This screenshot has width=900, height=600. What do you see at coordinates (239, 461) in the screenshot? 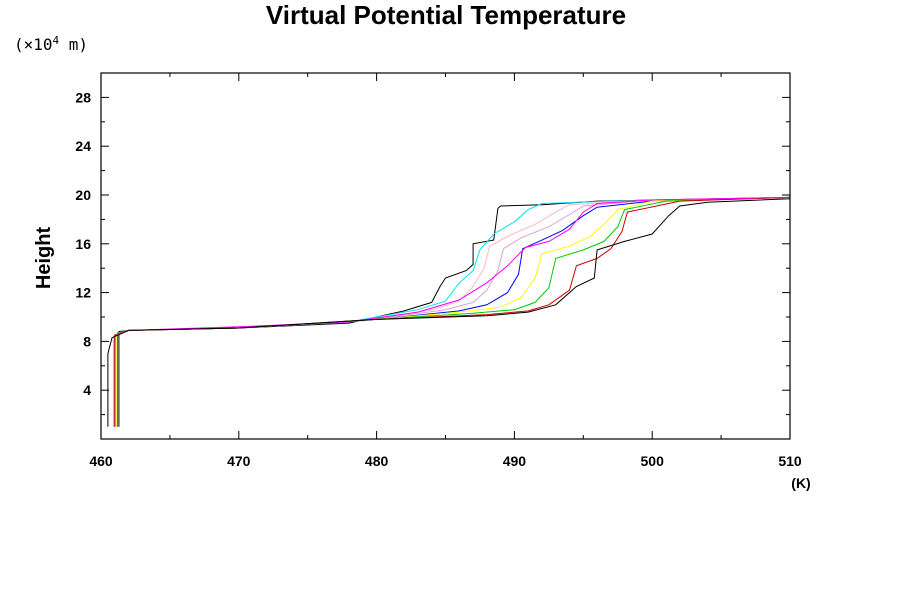
I see `x-tick-label: 470` at bounding box center [239, 461].